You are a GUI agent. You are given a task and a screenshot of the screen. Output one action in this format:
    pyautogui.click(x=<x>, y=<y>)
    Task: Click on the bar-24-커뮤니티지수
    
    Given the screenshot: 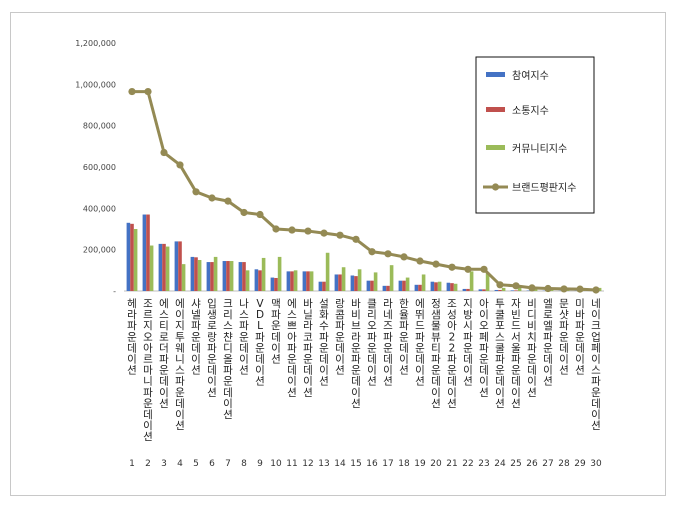 What is the action you would take?
    pyautogui.click(x=503, y=289)
    